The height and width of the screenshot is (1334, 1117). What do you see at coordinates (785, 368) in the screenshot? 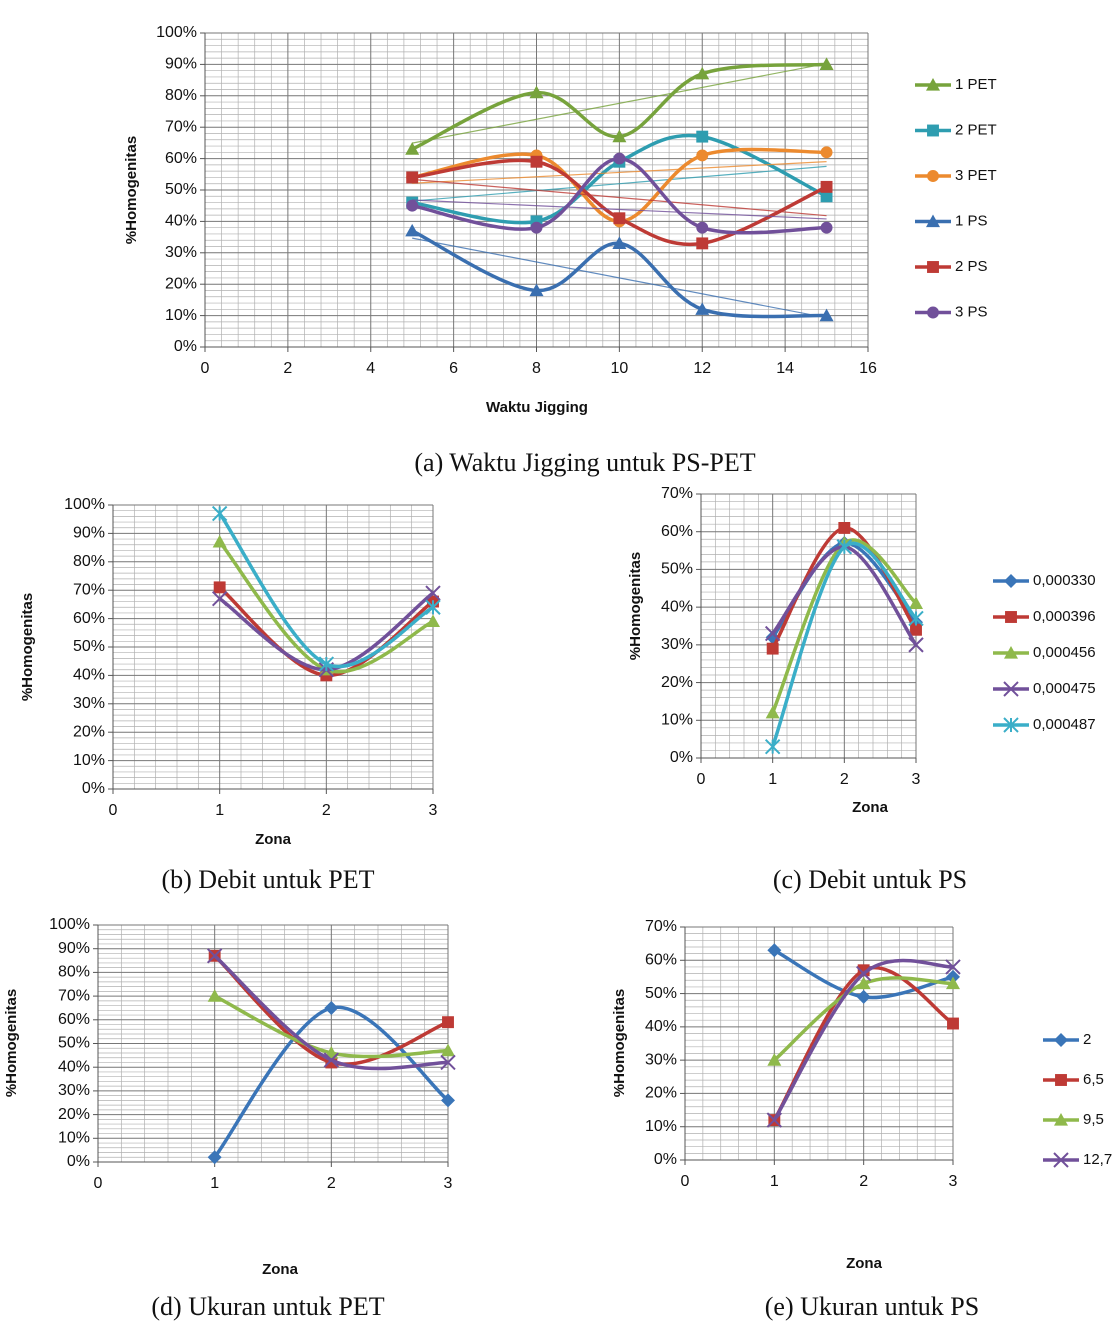
I see `x-tick-label: 14` at bounding box center [785, 368].